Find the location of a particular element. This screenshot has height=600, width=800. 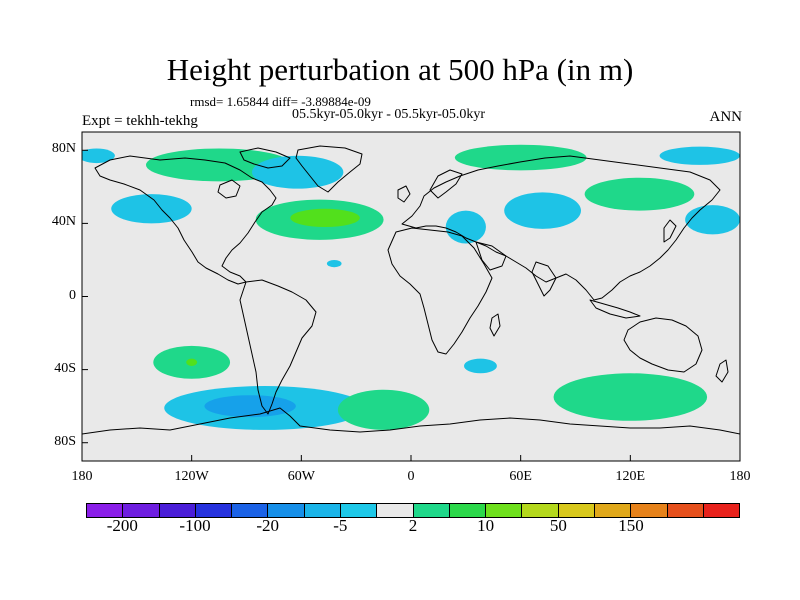

x-tick-label: 120E is located at coordinates (630, 476).